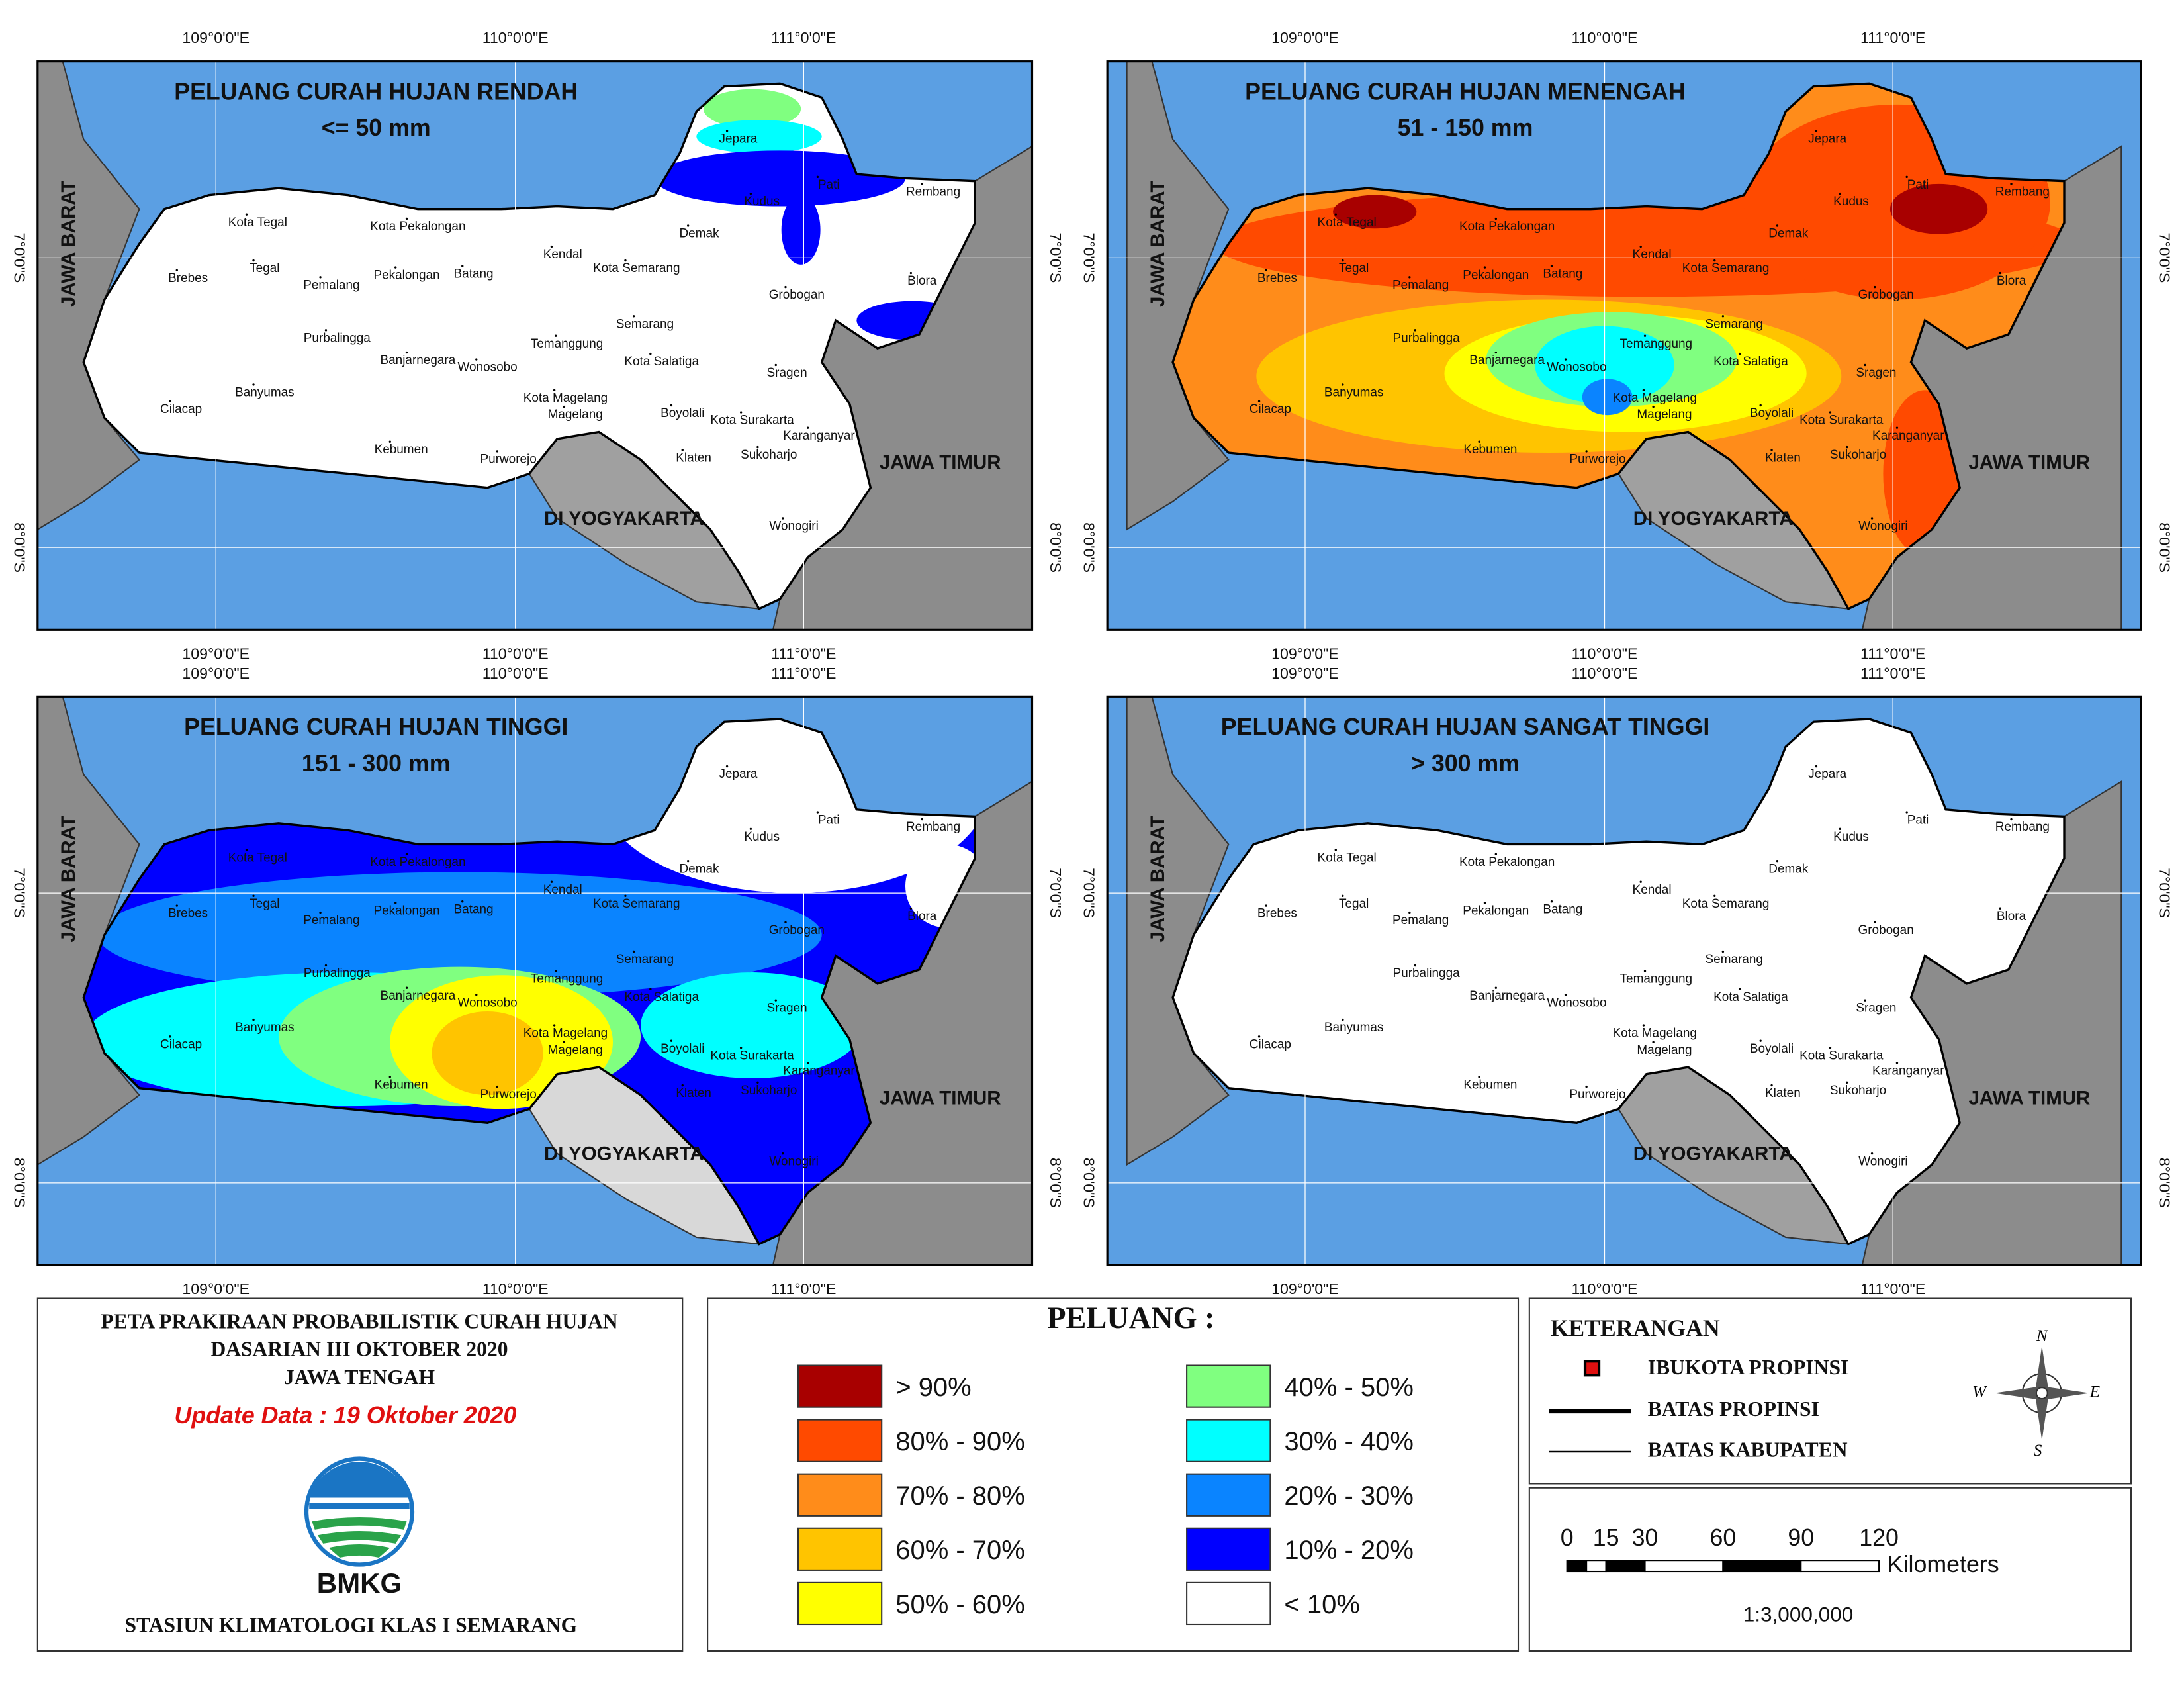 Image resolution: width=2184 pixels, height=1688 pixels. What do you see at coordinates (769, 455) in the screenshot?
I see `district-label: Sukoharjo` at bounding box center [769, 455].